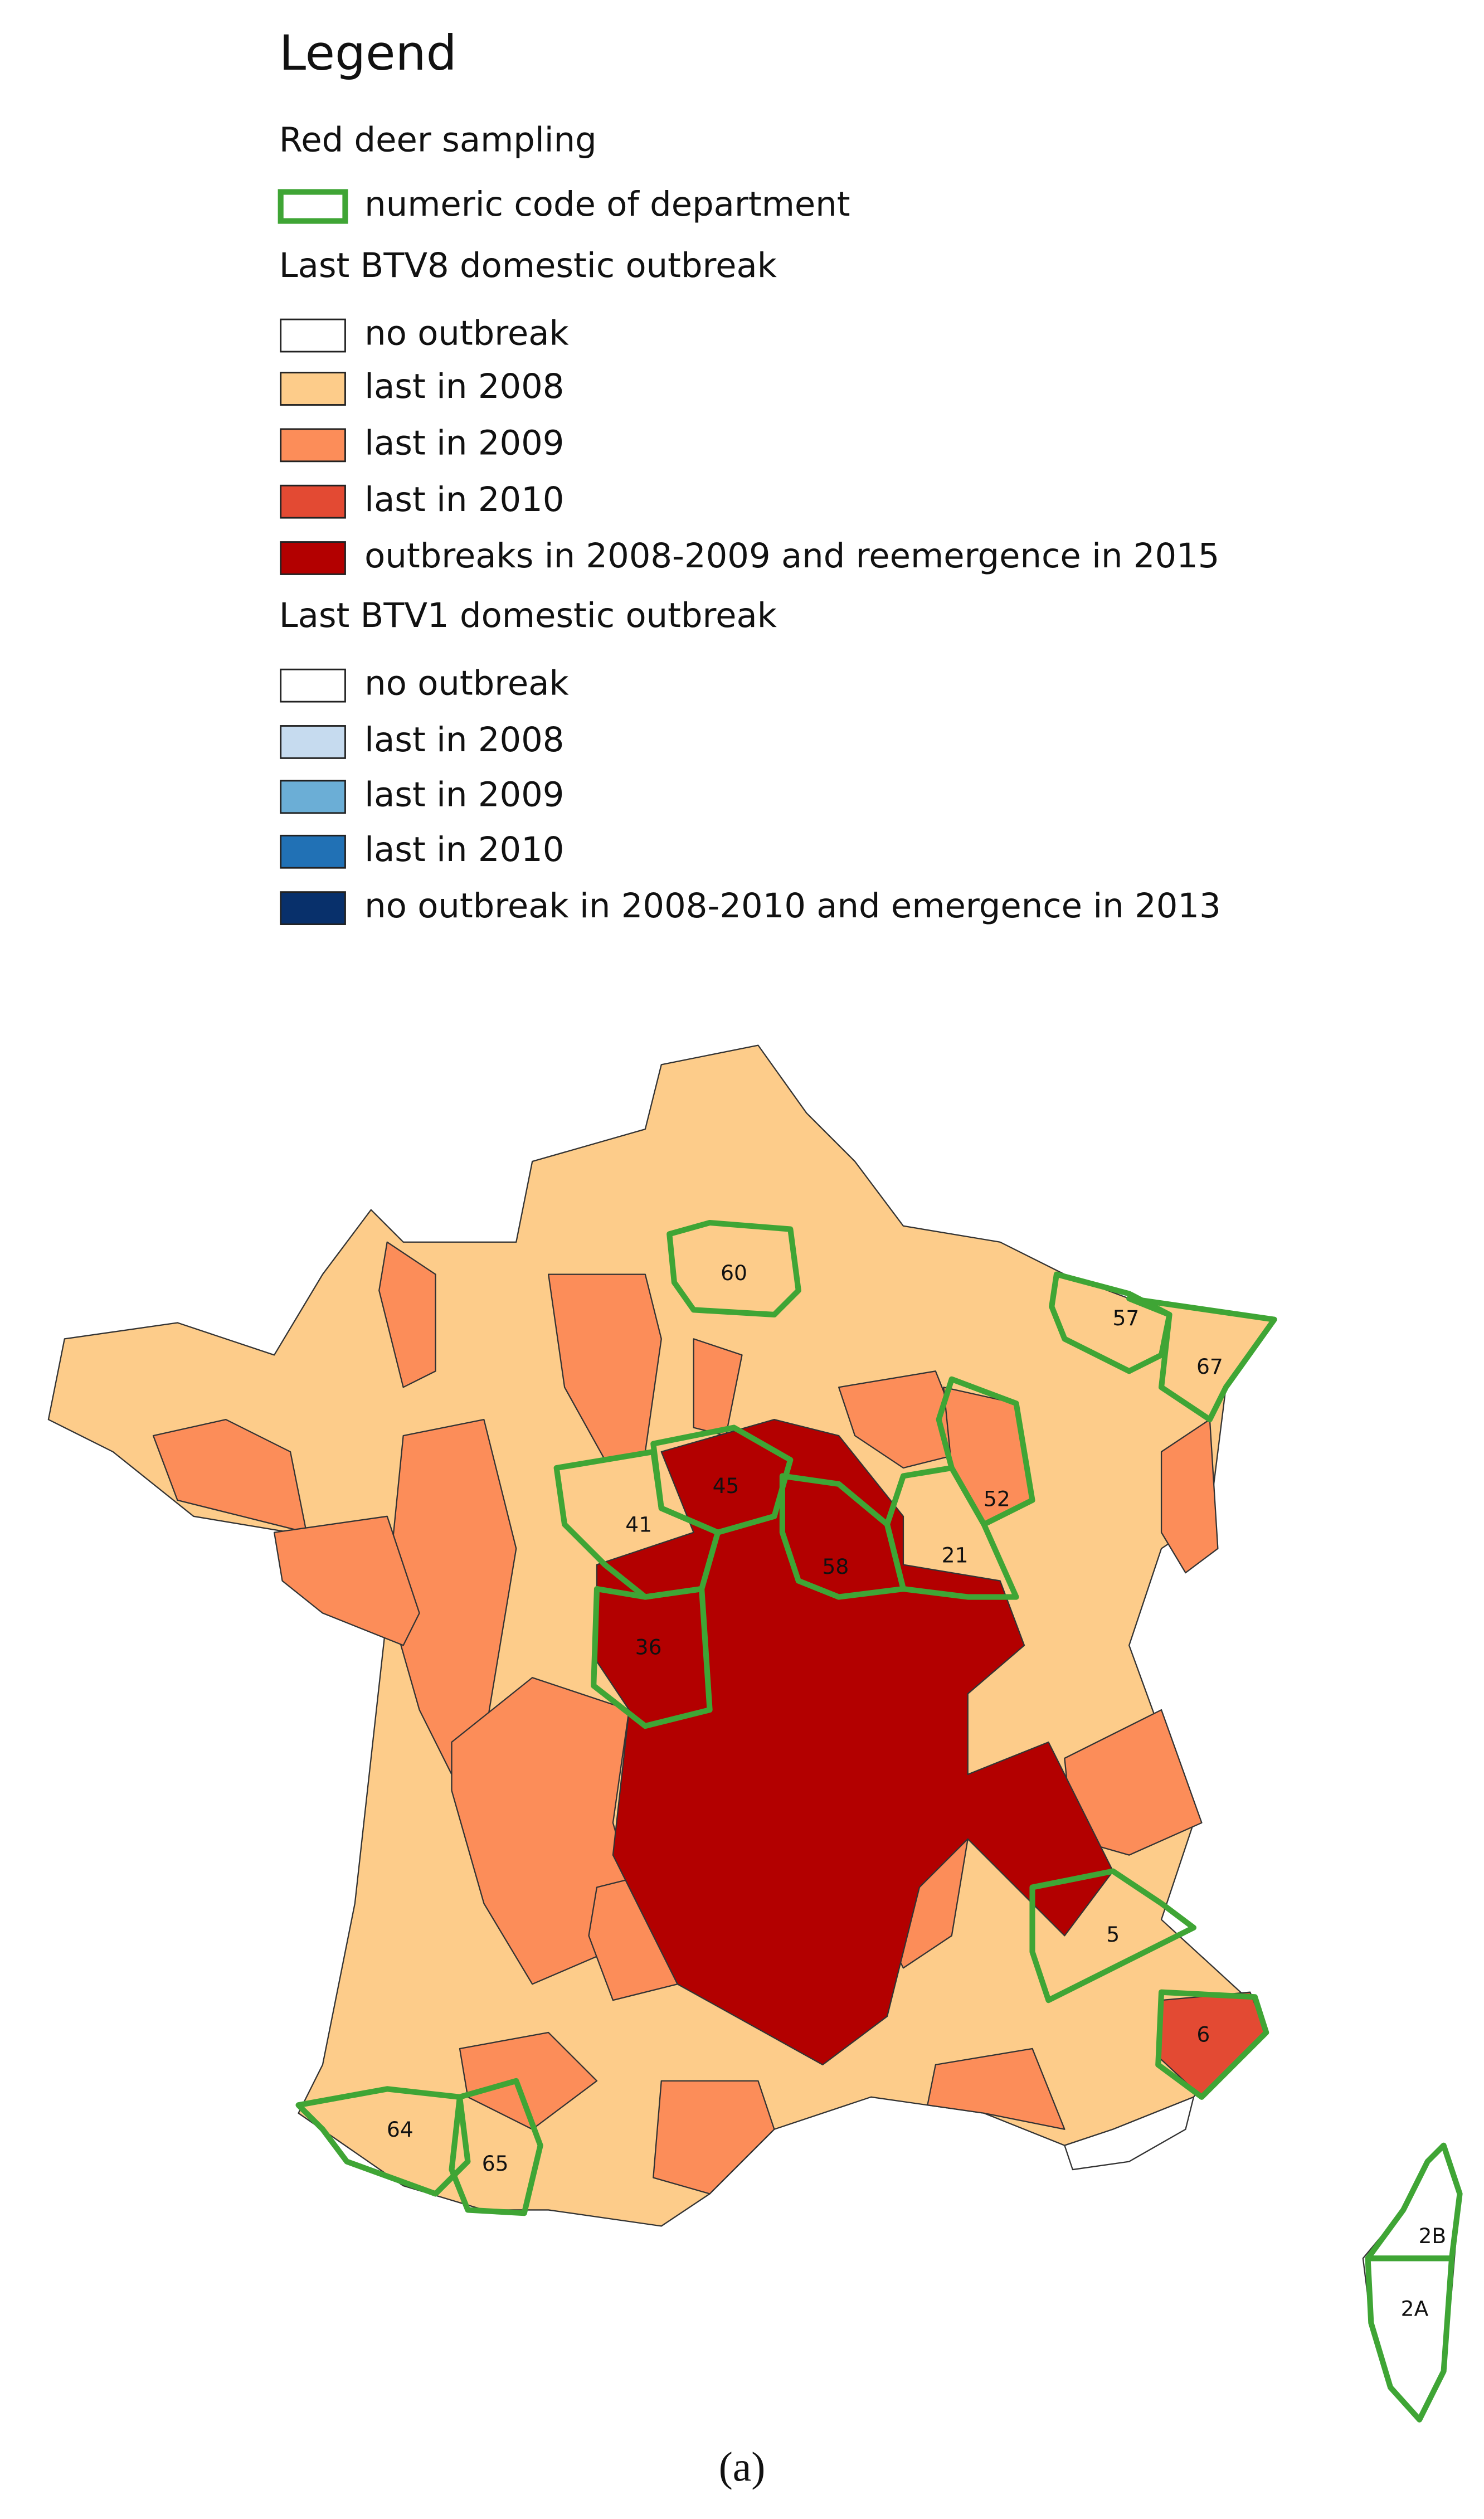 This screenshot has width=1484, height=2519. What do you see at coordinates (734, 1273) in the screenshot?
I see `department-code: 60` at bounding box center [734, 1273].